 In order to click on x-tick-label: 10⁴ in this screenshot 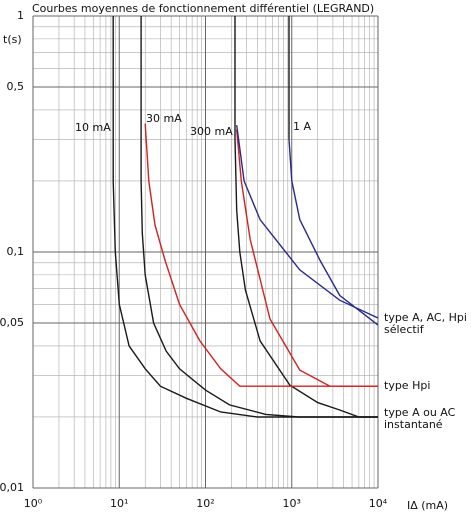, I will do `click(378, 503)`.